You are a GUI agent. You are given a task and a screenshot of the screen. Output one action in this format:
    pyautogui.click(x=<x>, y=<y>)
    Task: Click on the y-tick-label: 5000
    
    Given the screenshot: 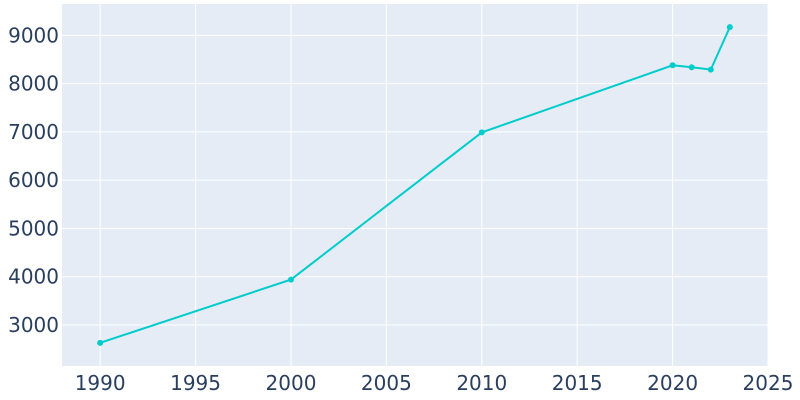 What is the action you would take?
    pyautogui.click(x=33, y=228)
    